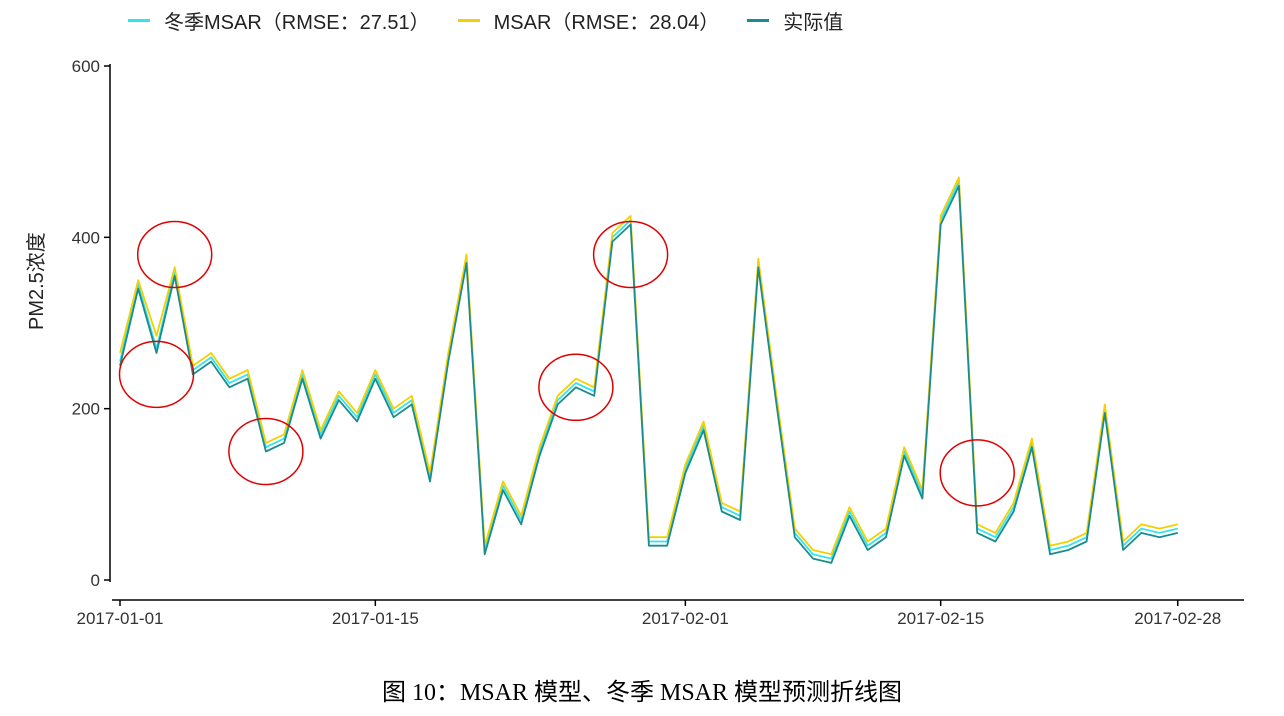 This screenshot has height=716, width=1284. I want to click on y-tick-label: 600, so click(86, 66).